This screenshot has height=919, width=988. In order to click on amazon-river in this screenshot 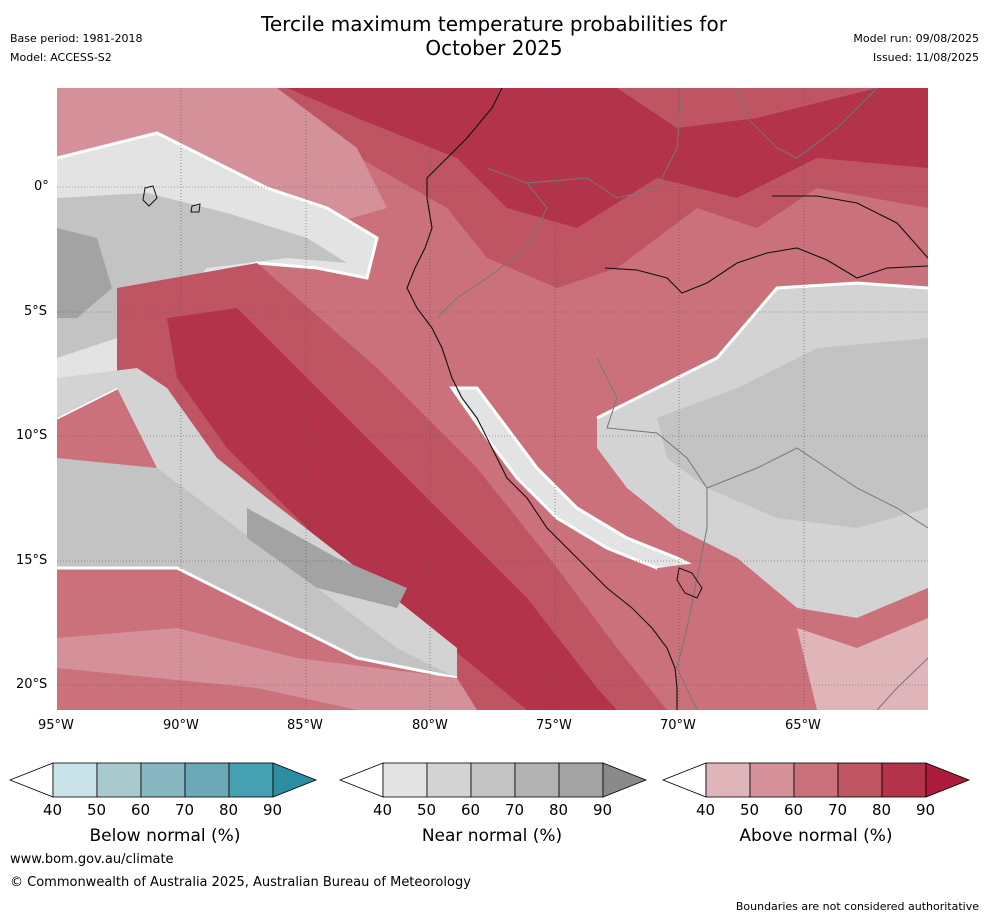, I will do `click(766, 270)`.